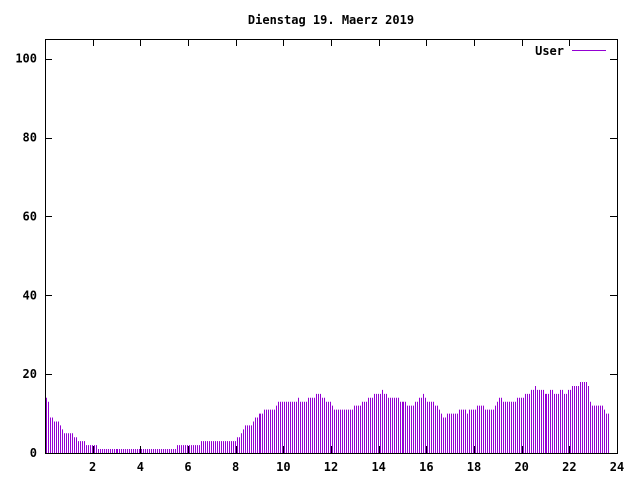 The image size is (640, 480). Describe the element at coordinates (187, 467) in the screenshot. I see `x-tick-label: 6` at that location.